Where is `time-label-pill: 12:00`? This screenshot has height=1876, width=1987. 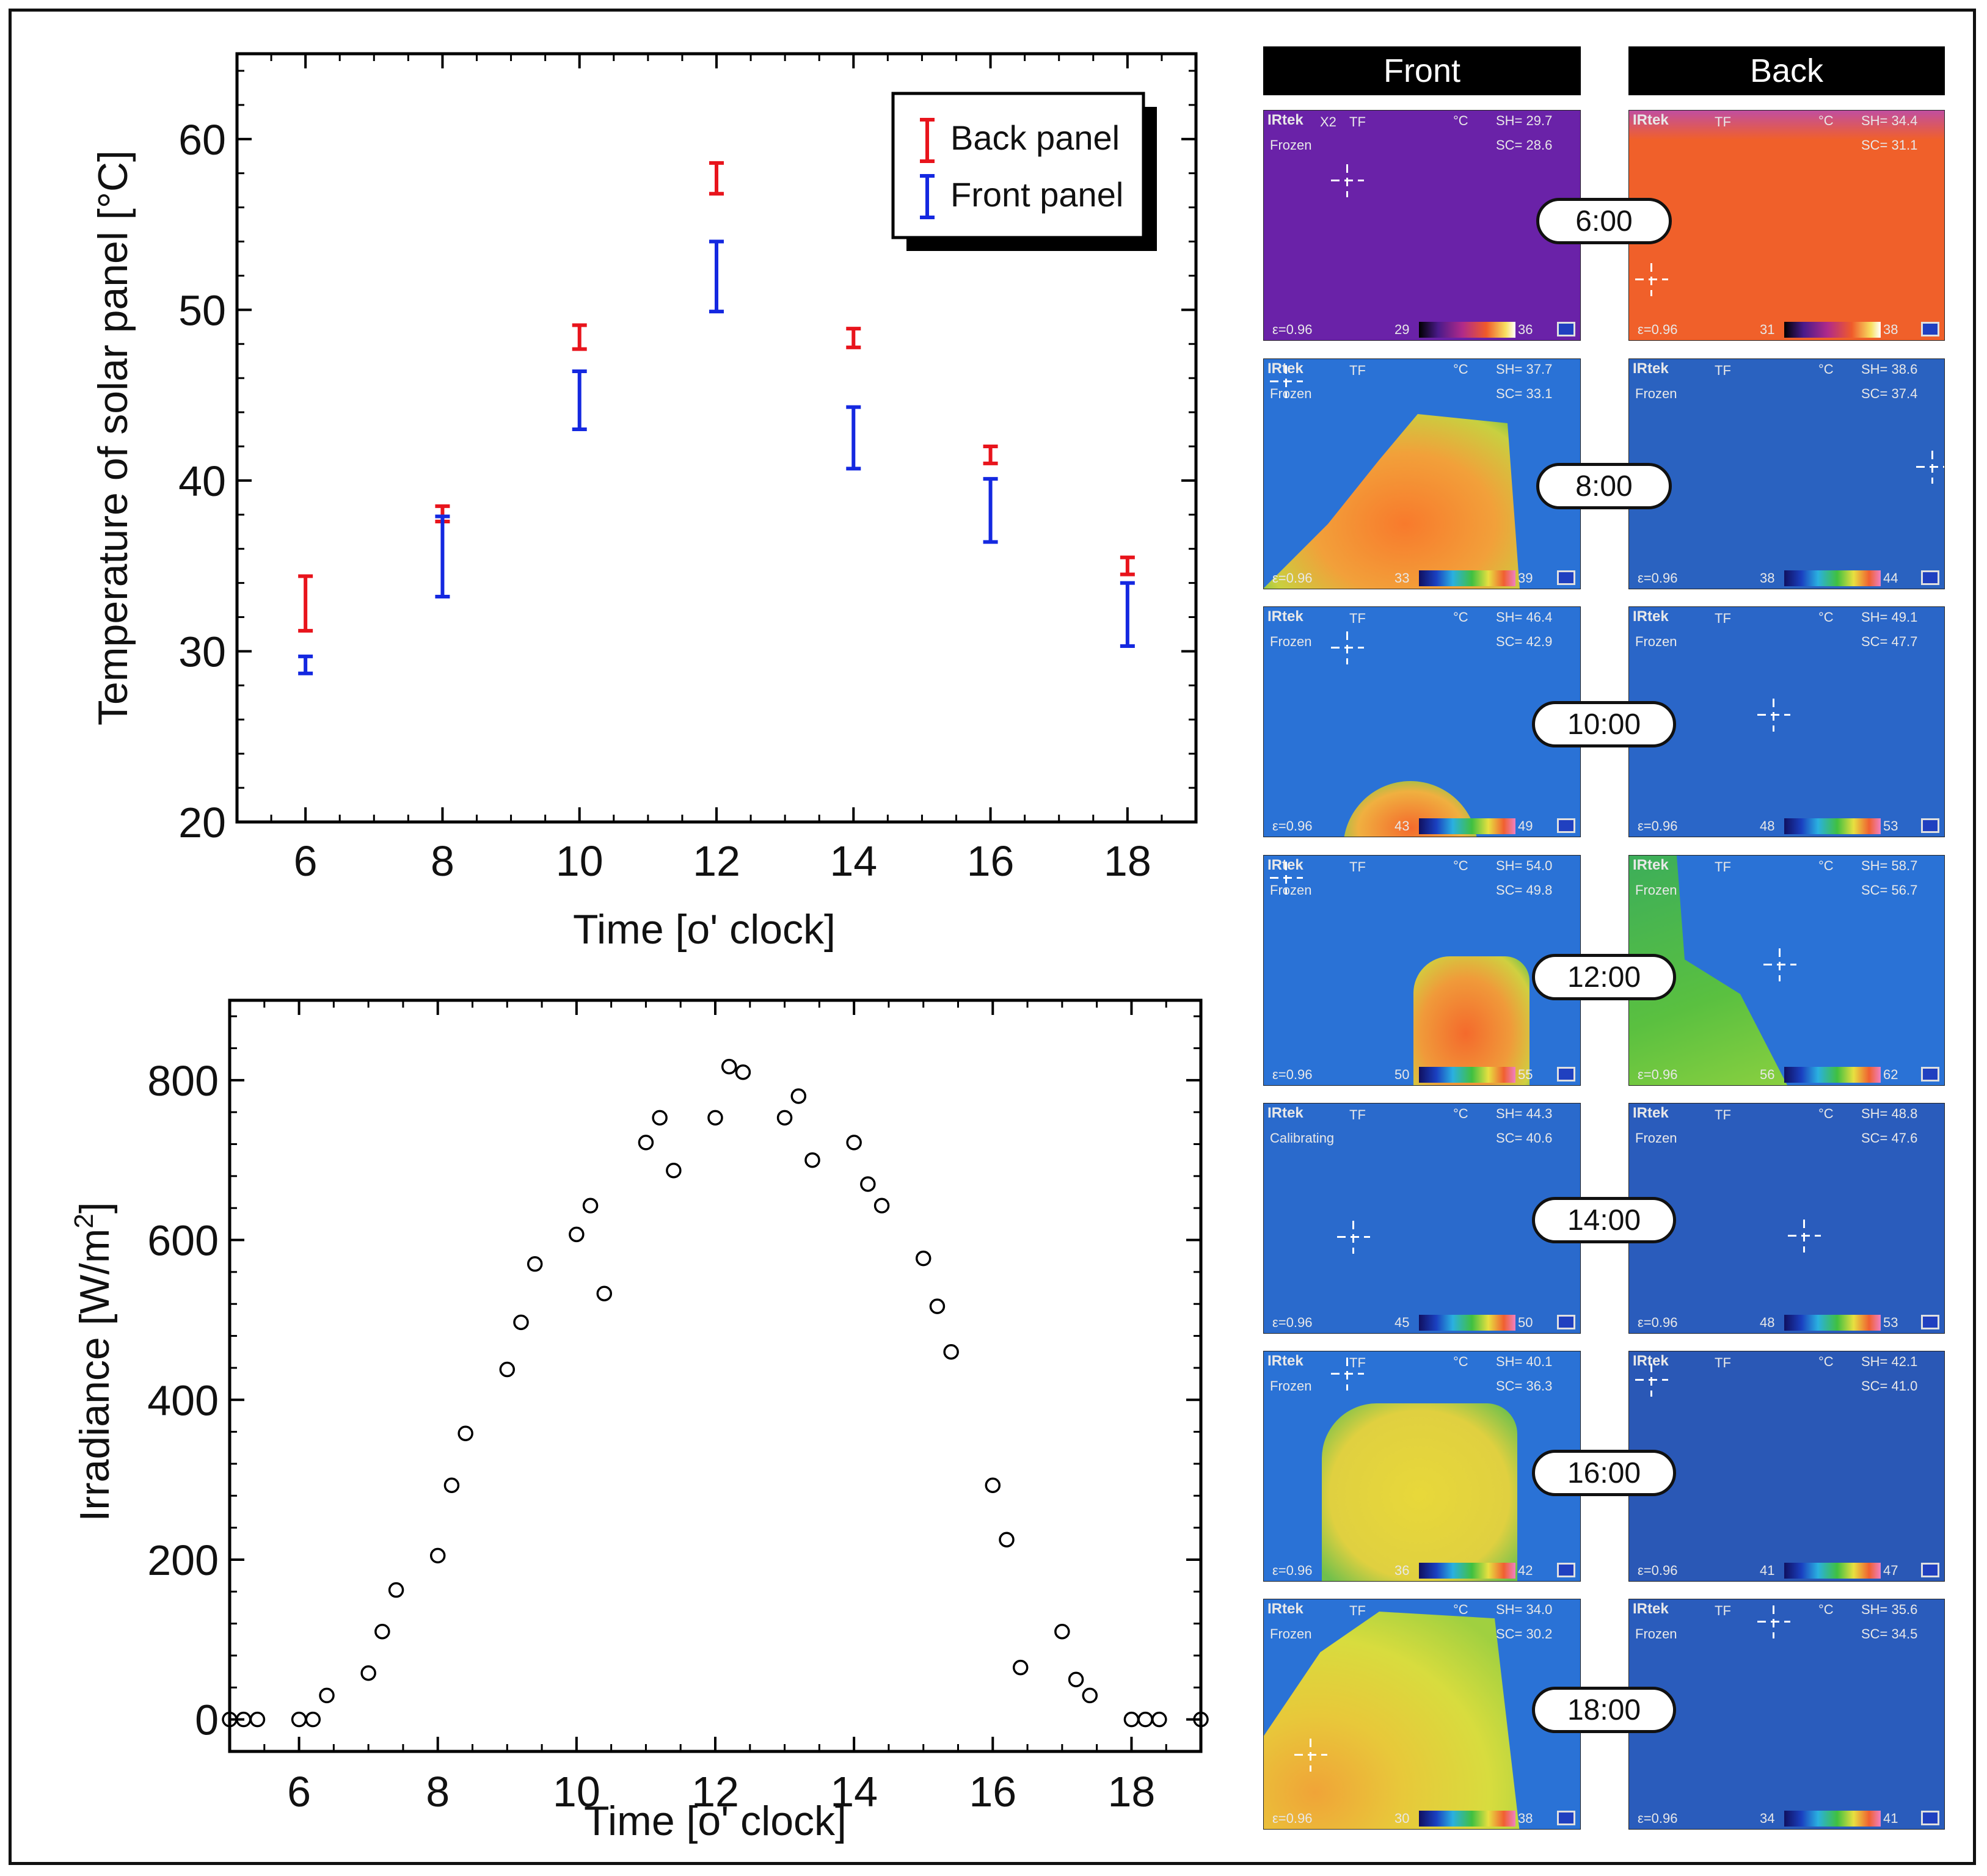 time-label-pill: 12:00 is located at coordinates (1604, 977).